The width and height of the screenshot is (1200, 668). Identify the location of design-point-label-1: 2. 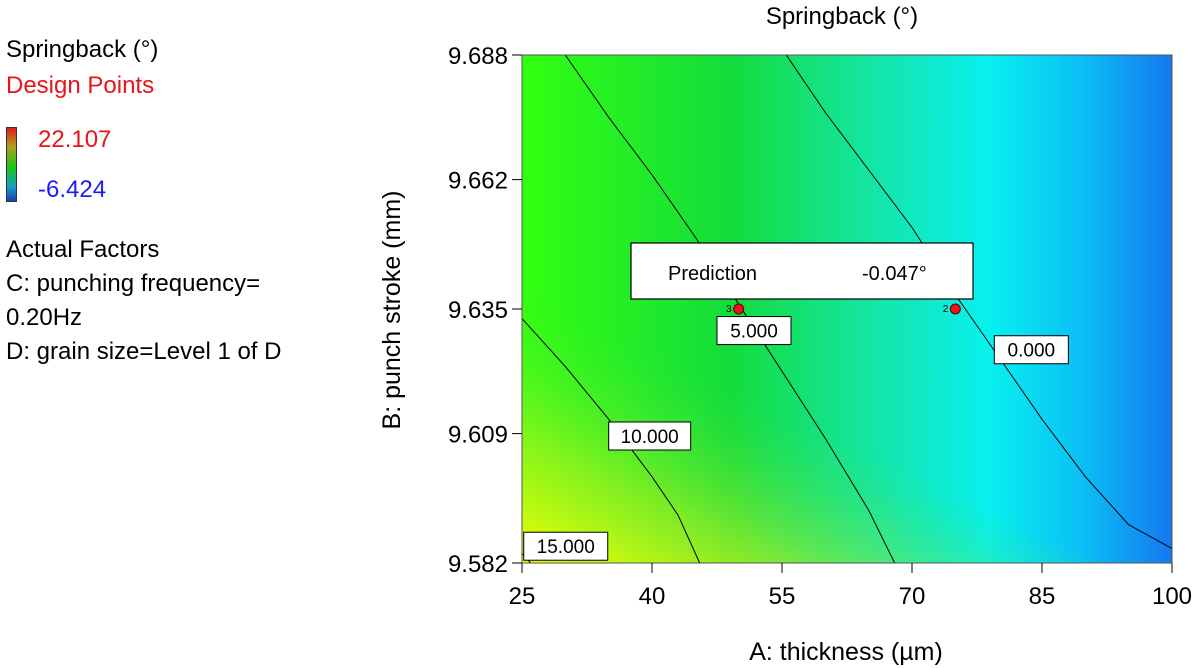
(946, 309).